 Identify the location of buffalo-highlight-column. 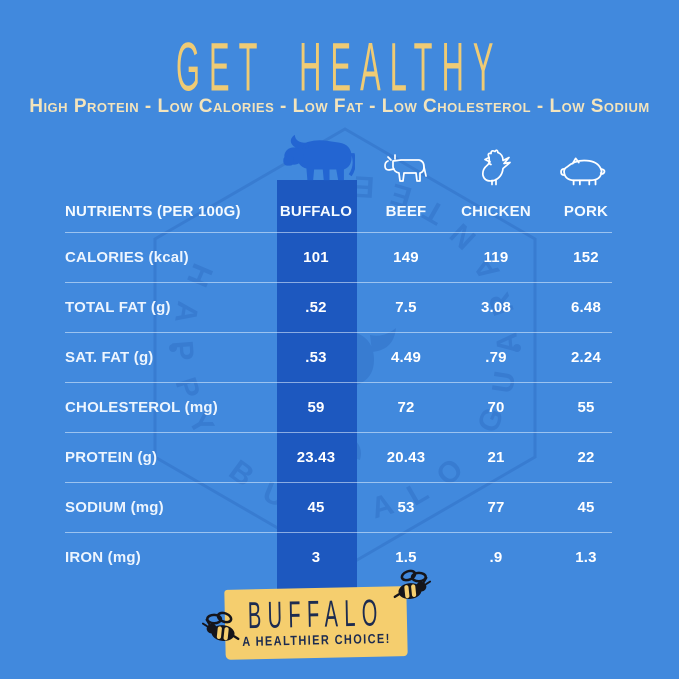
(317, 391).